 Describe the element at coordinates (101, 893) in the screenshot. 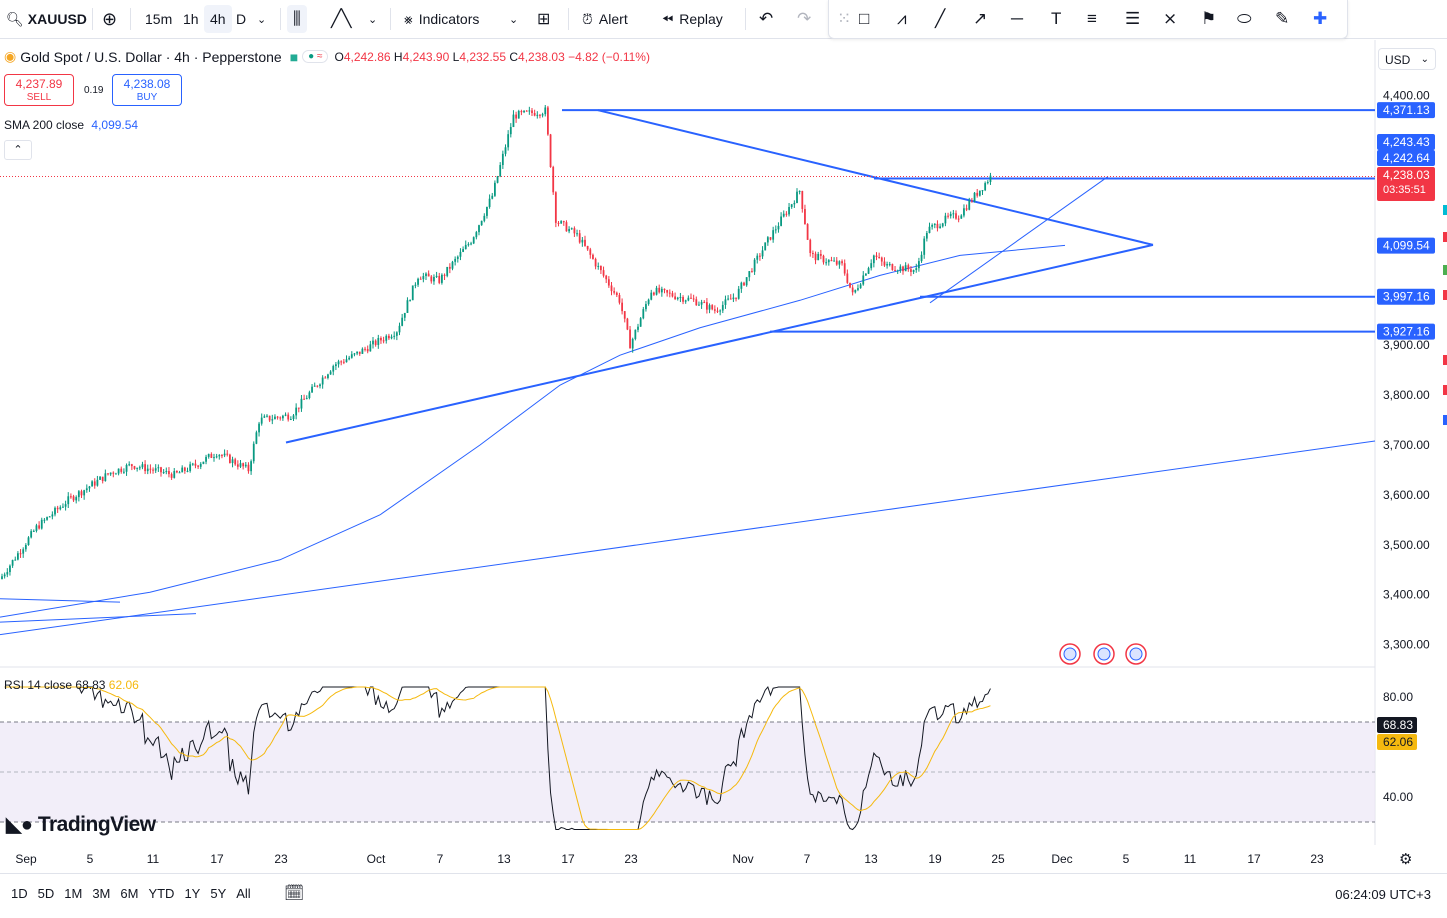

I see `range-button-3m: 3M` at that location.